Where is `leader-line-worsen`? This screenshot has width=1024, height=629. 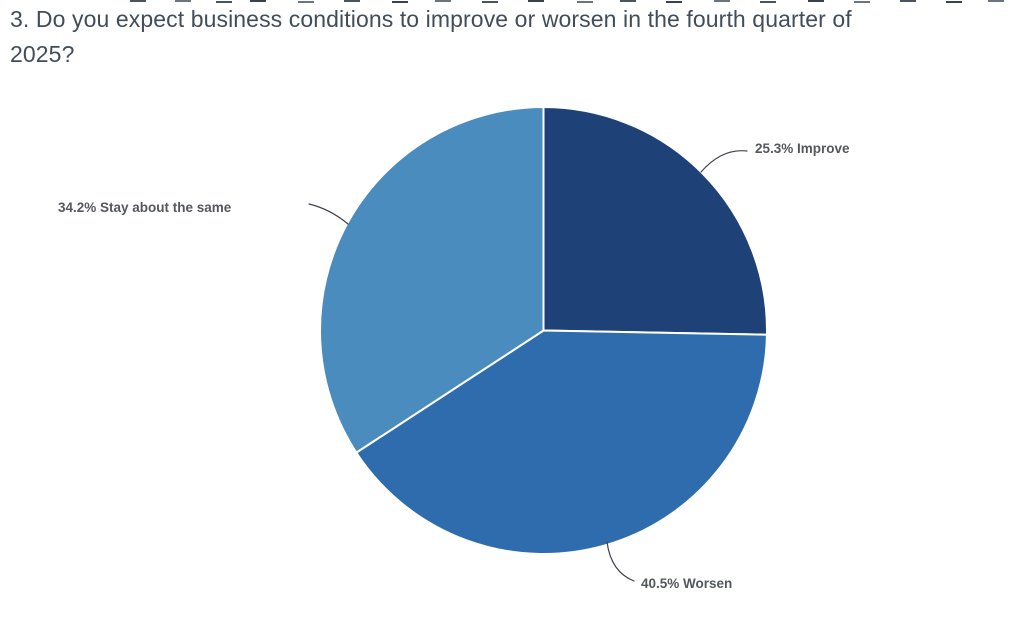
leader-line-worsen is located at coordinates (620, 561).